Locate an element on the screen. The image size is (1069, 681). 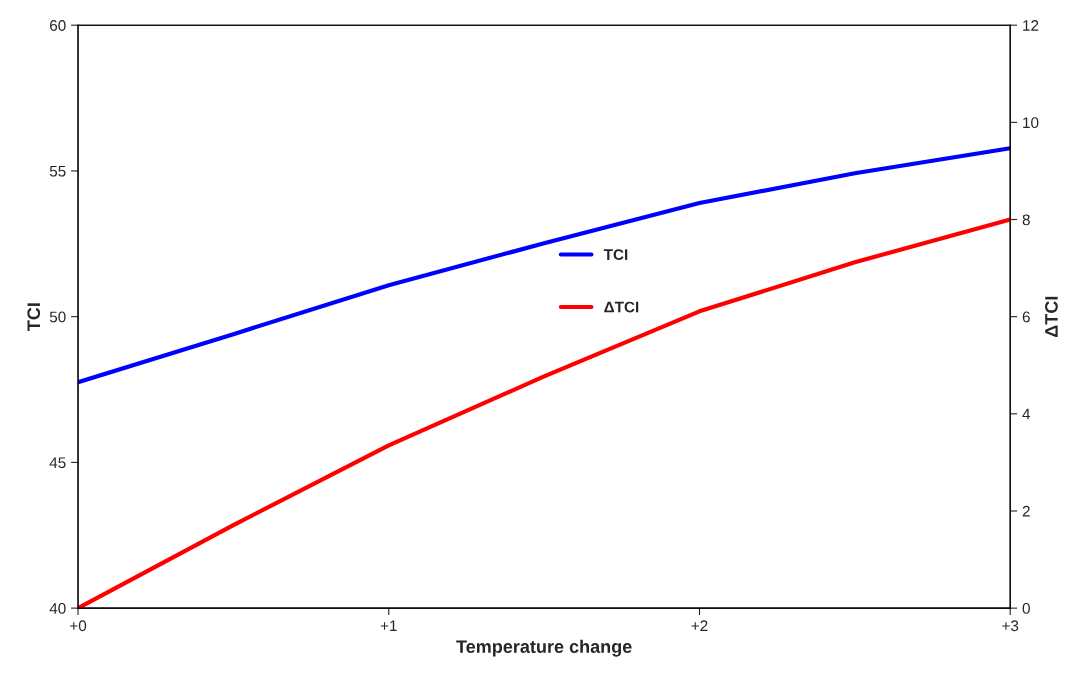
y2-tick-label: 0 is located at coordinates (1026, 608).